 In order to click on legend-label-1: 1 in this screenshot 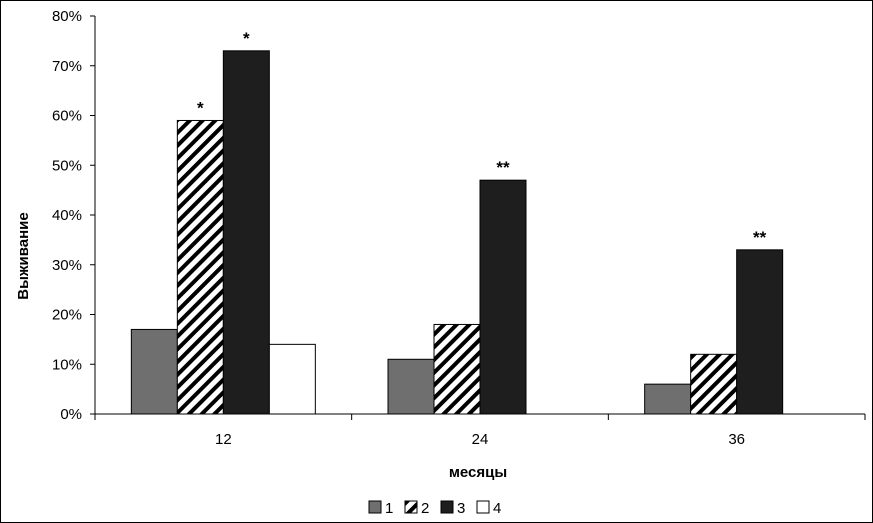, I will do `click(389, 508)`.